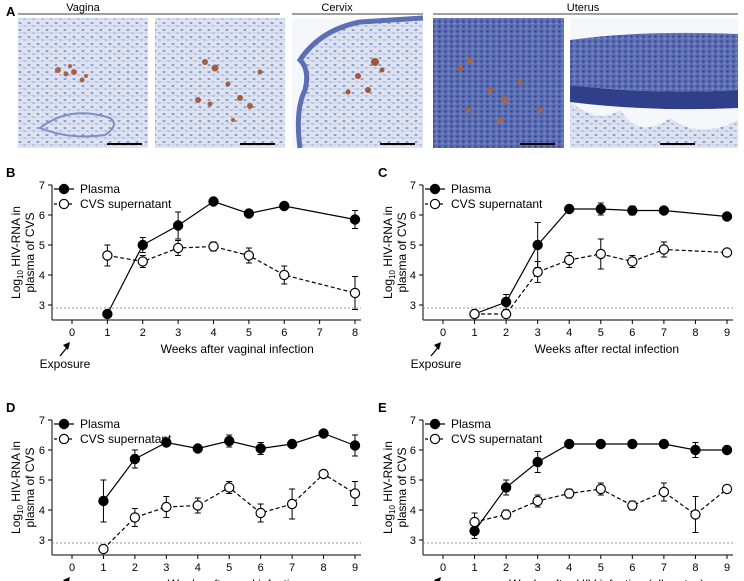 This screenshot has width=744, height=581. What do you see at coordinates (583, 8) in the screenshot?
I see `tissue-label-uterus: Uterus` at bounding box center [583, 8].